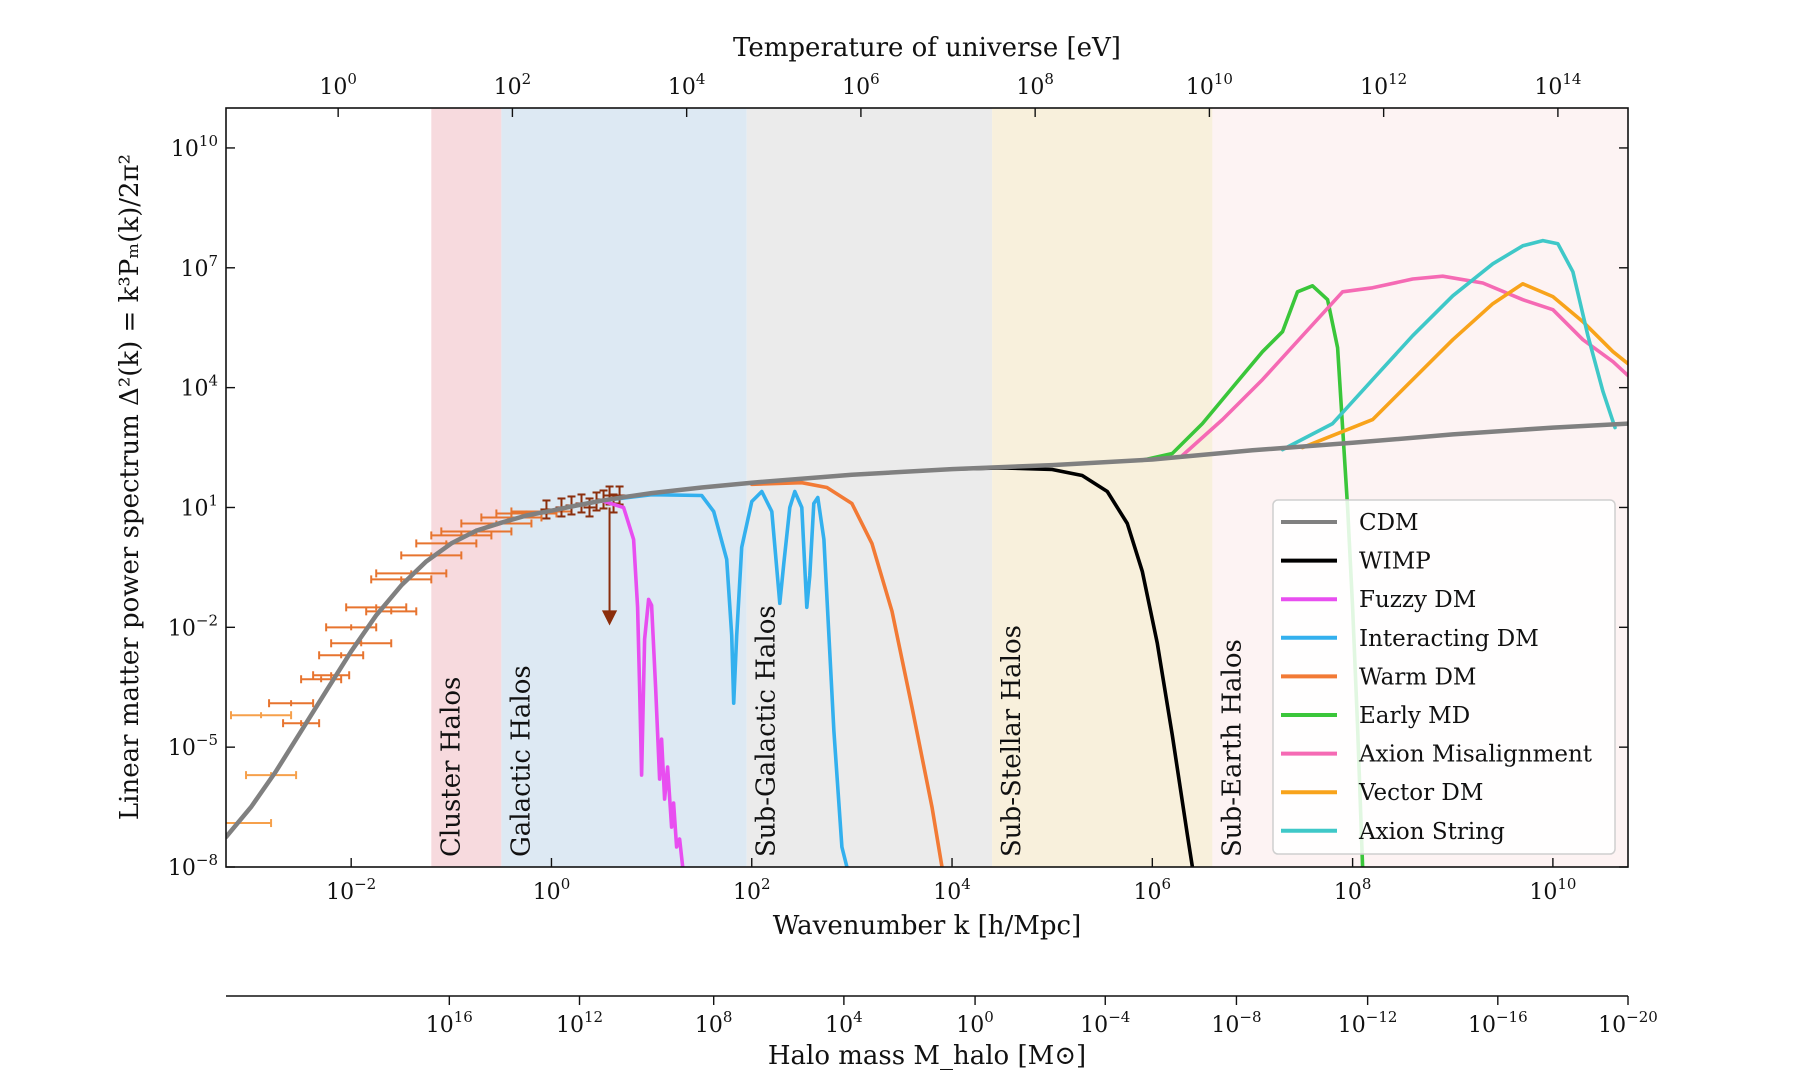 Image resolution: width=1800 pixels, height=1084 pixels. I want to click on region-label-1: Galactic Halos, so click(521, 761).